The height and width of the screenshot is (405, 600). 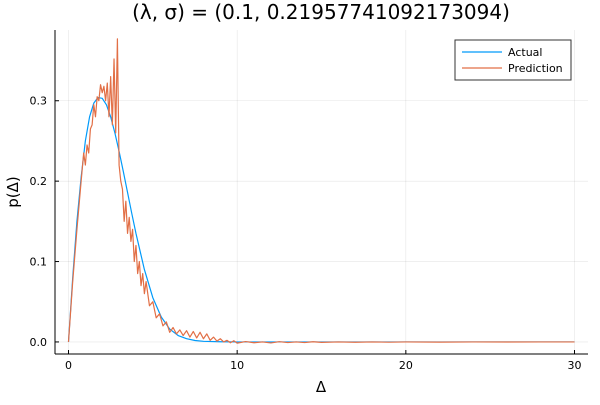 What do you see at coordinates (575, 365) in the screenshot?
I see `x-tick-label: 30` at bounding box center [575, 365].